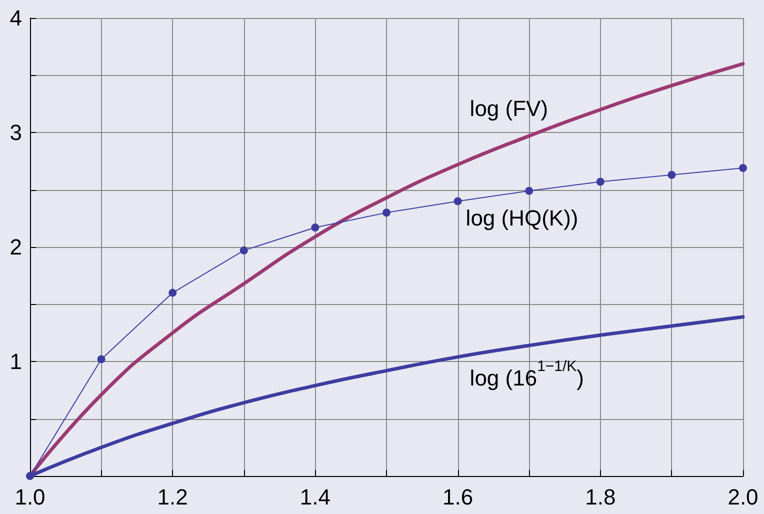 The height and width of the screenshot is (514, 764). Describe the element at coordinates (16, 18) in the screenshot. I see `y-tick-label: 4` at that location.